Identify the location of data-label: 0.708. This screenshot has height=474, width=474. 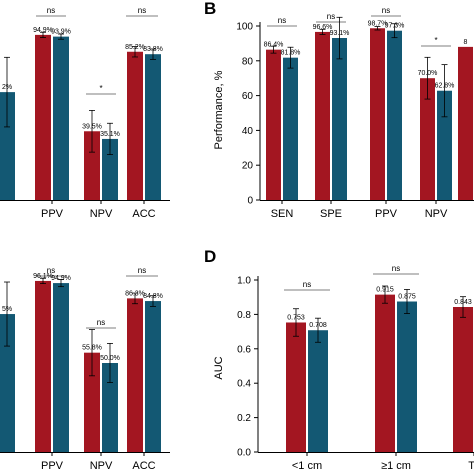
(318, 325).